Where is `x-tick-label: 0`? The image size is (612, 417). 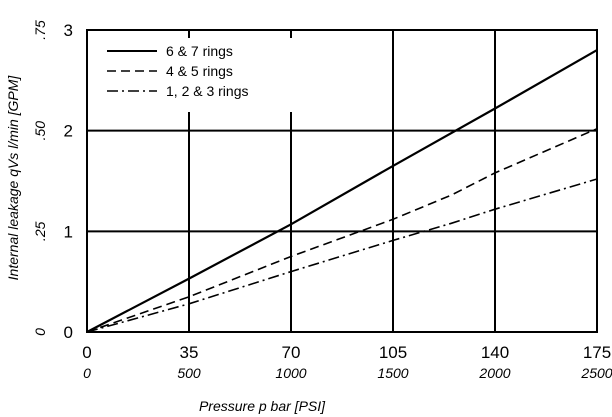
x-tick-label: 0 is located at coordinates (86, 352).